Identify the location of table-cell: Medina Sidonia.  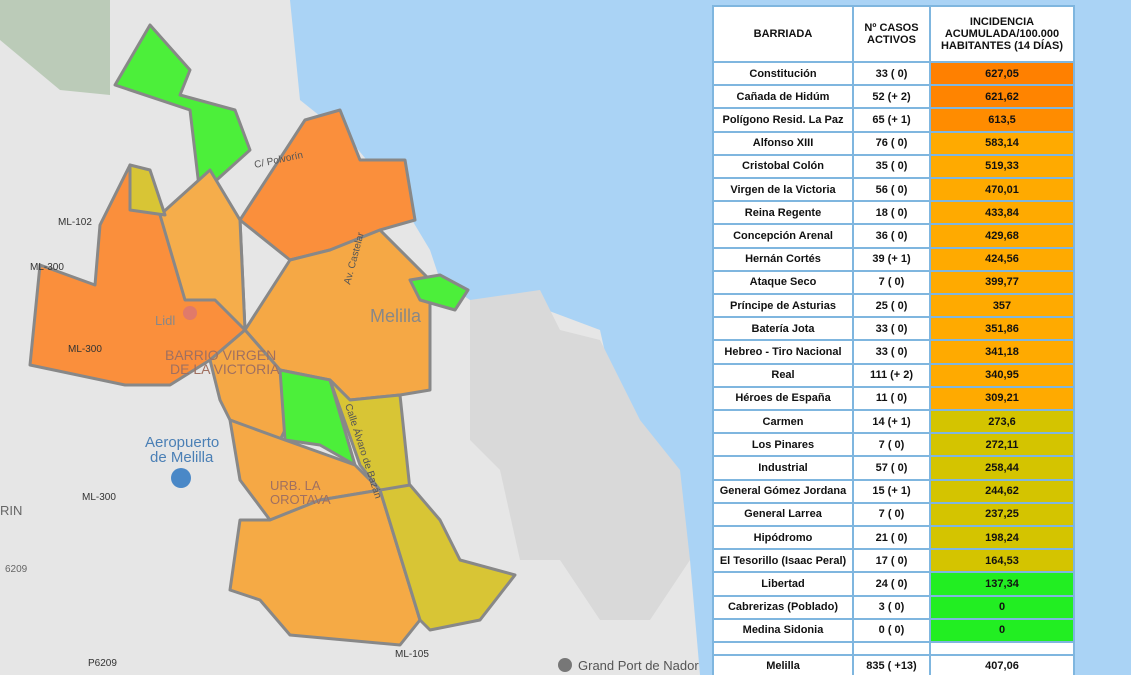
(783, 630).